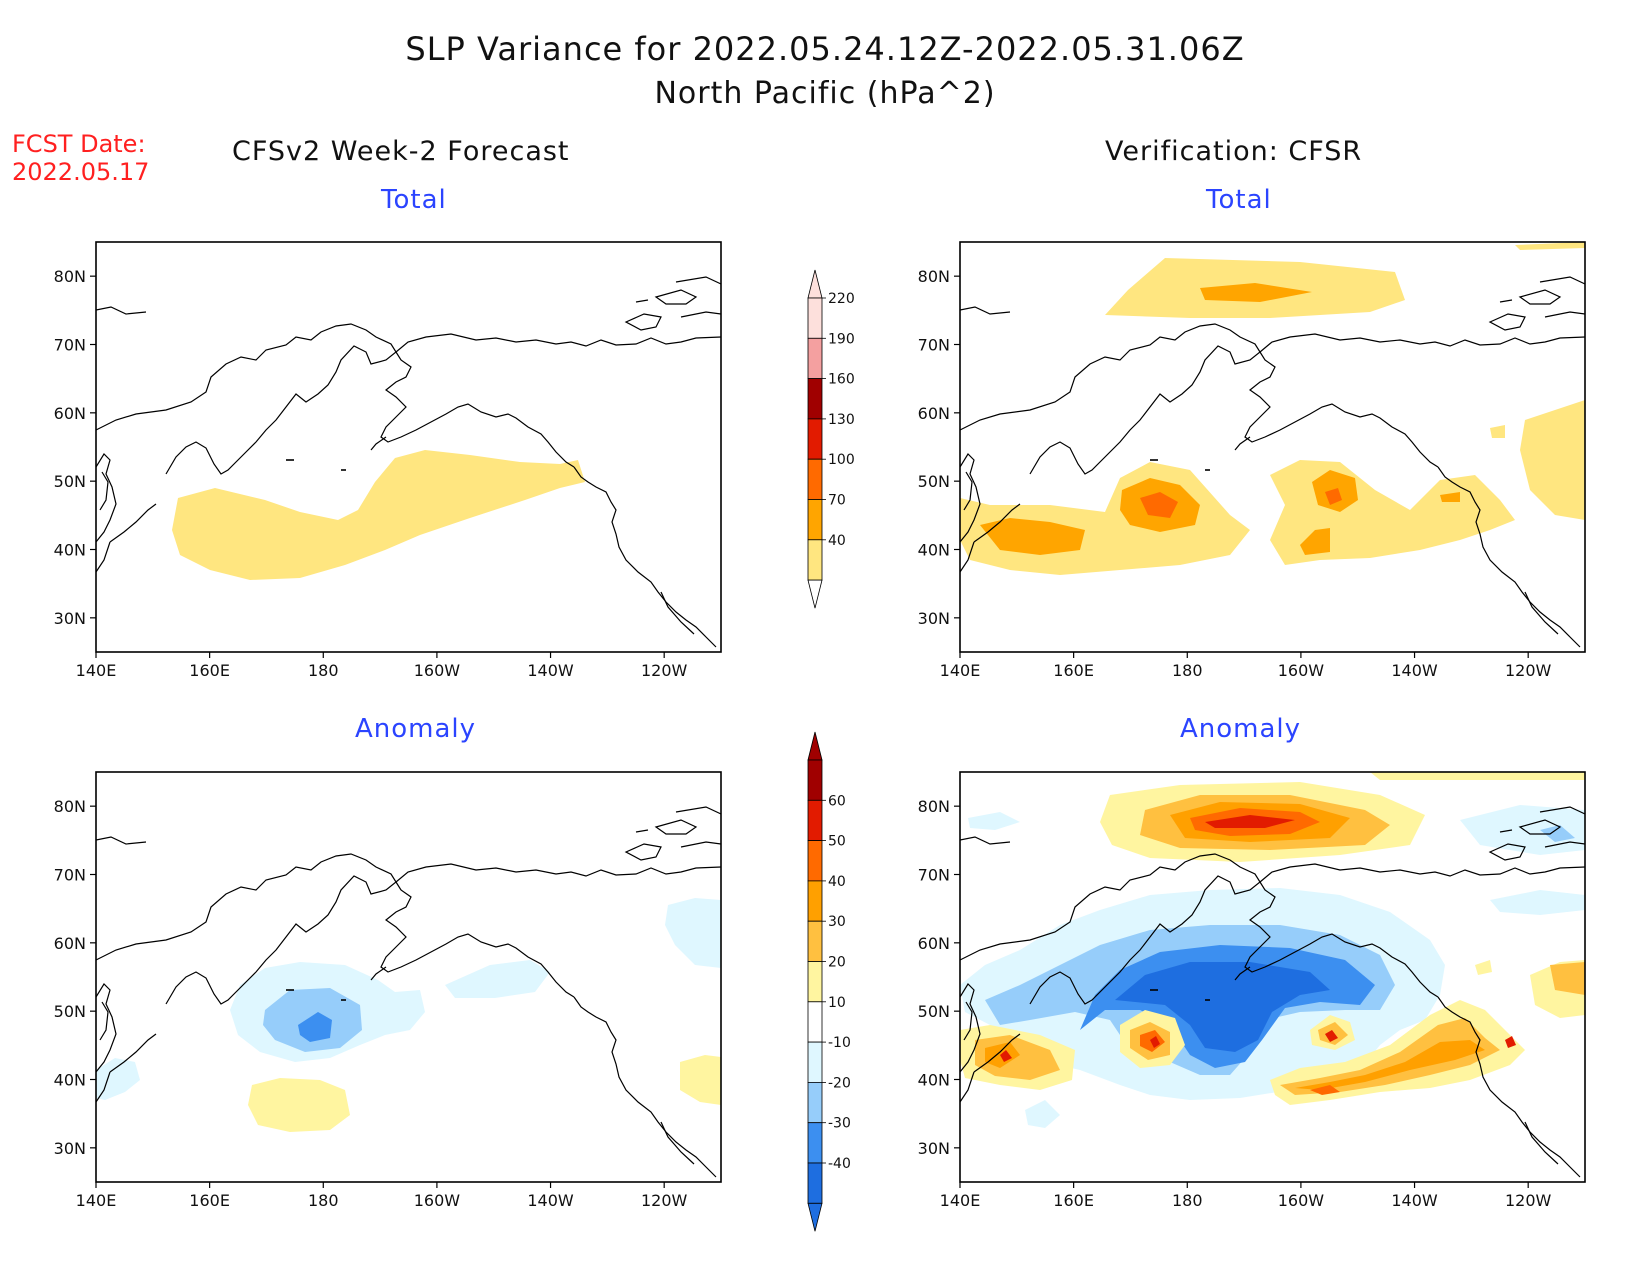 This screenshot has height=1275, width=1650. What do you see at coordinates (825, 93) in the screenshot?
I see `figure-subtitle: North Pacific (hPa^2)` at bounding box center [825, 93].